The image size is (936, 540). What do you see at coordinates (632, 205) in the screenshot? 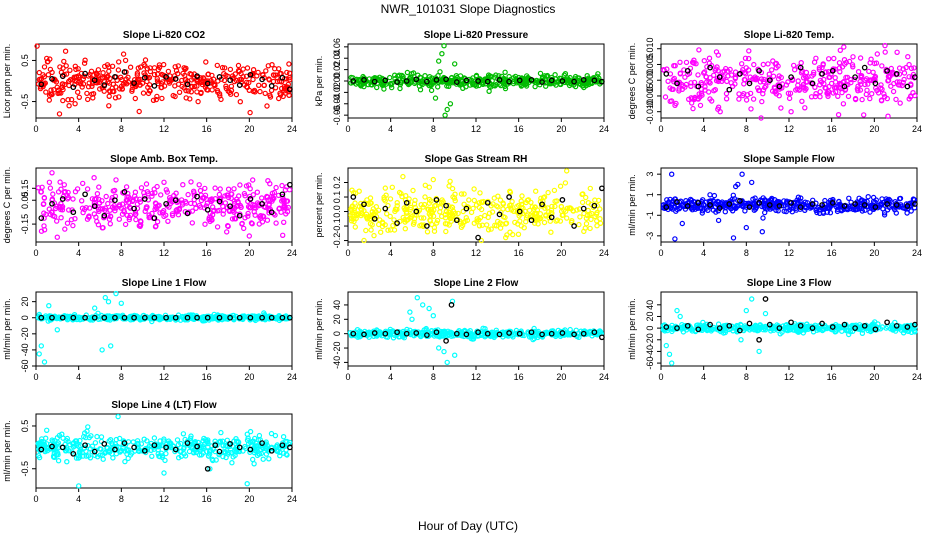
I see `y-axis-label: ml/min per min.` at bounding box center [632, 205].